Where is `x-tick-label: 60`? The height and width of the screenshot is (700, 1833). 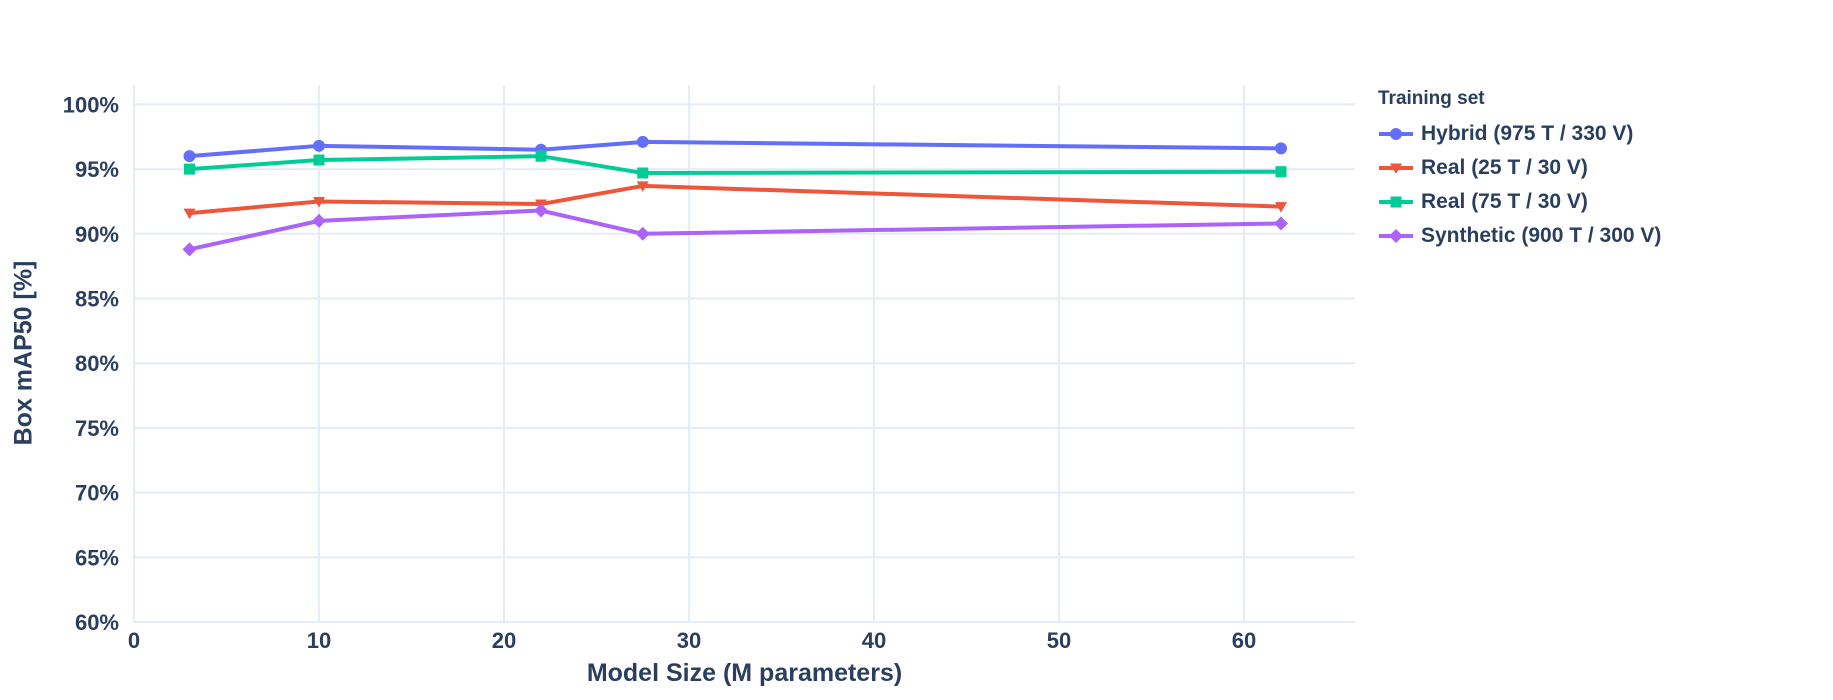 x-tick-label: 60 is located at coordinates (1244, 640).